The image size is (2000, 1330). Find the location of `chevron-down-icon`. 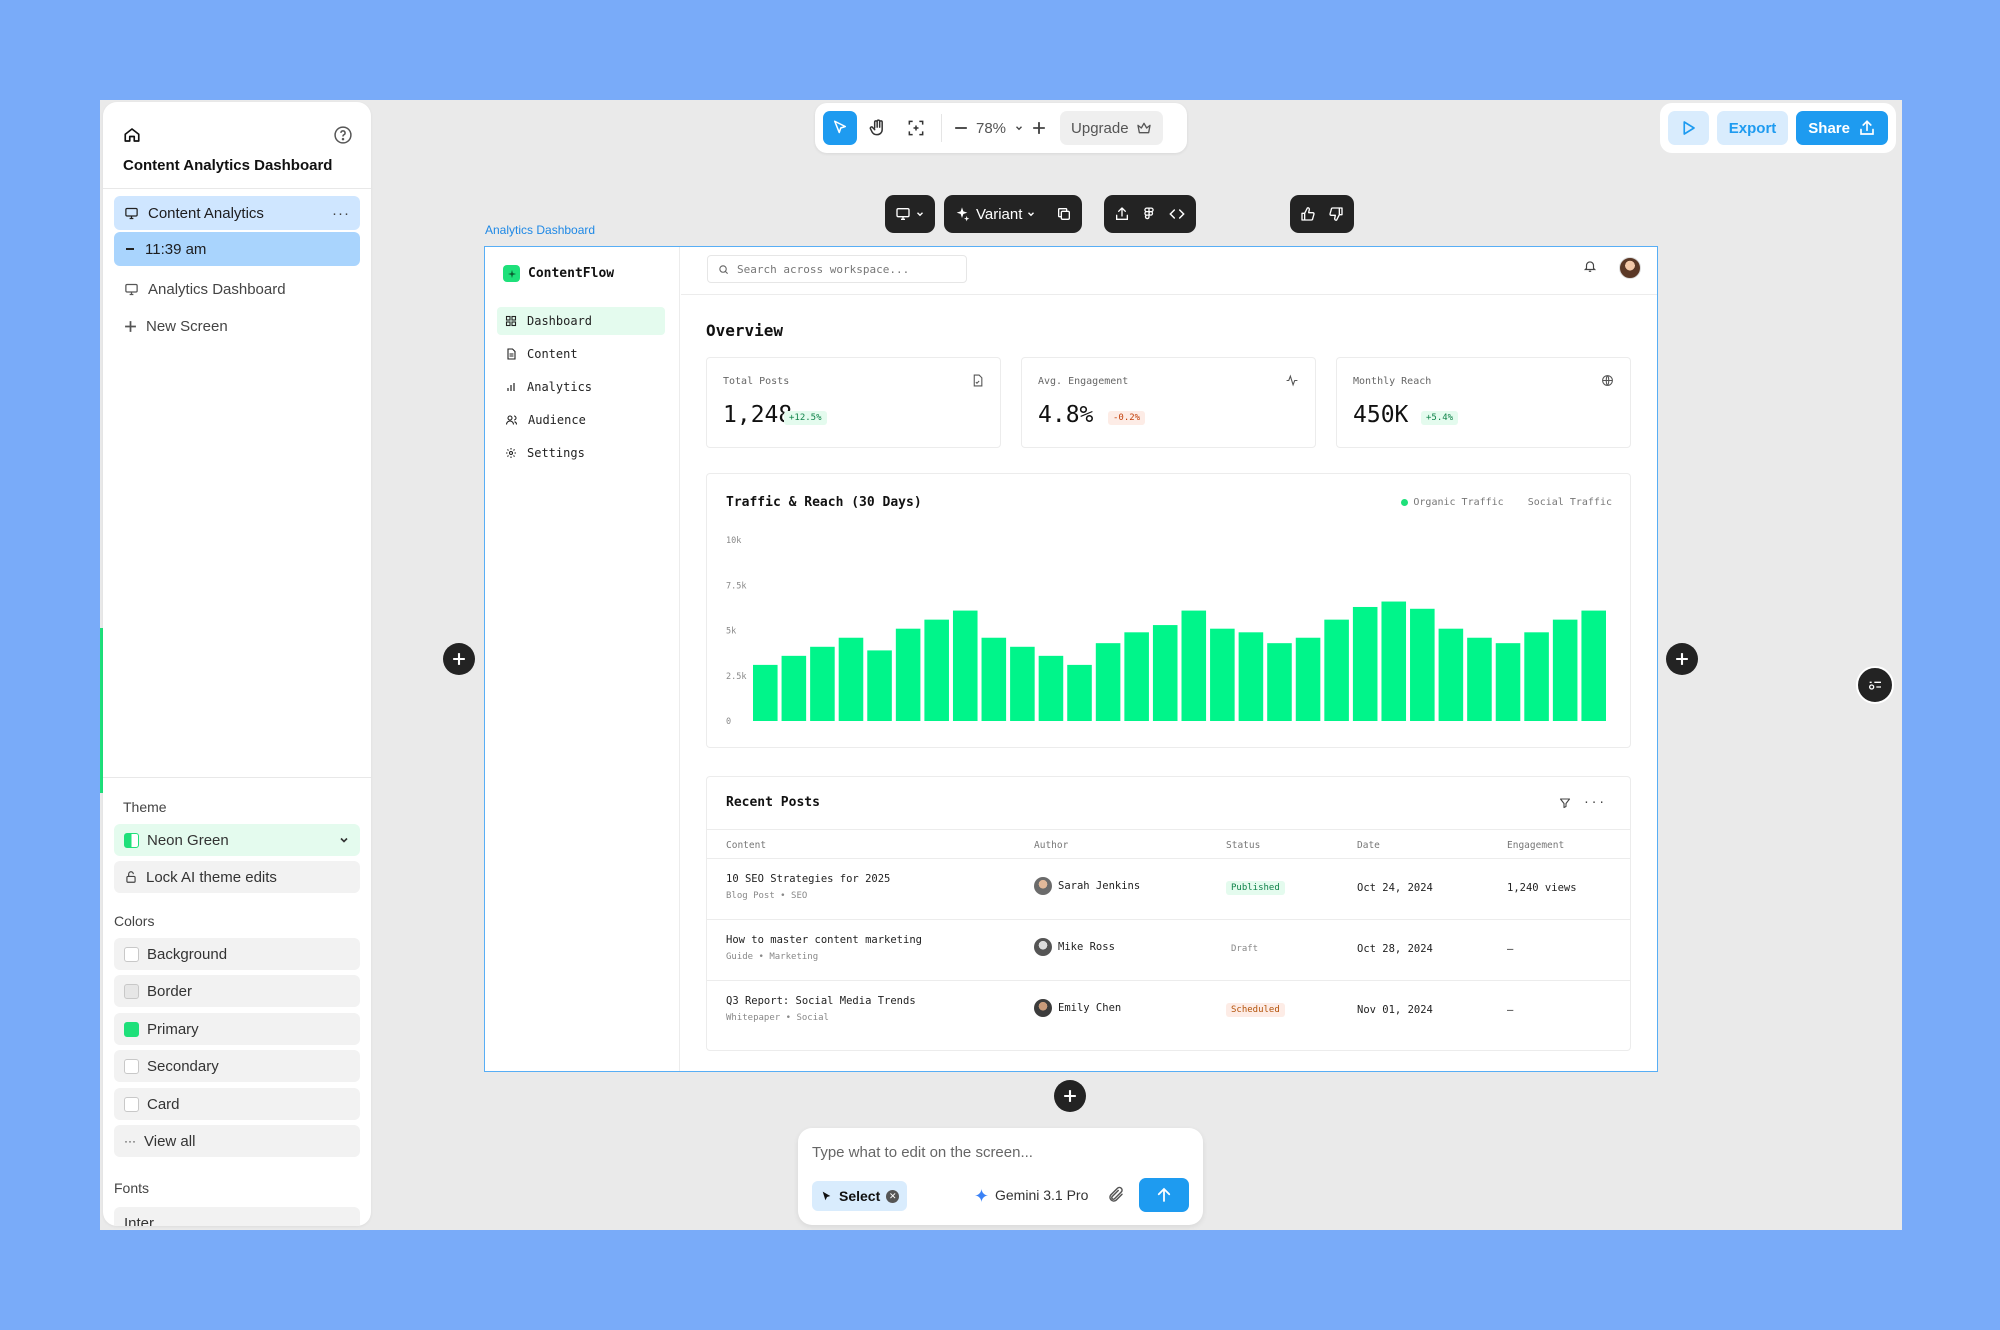

chevron-down-icon is located at coordinates (1019, 128).